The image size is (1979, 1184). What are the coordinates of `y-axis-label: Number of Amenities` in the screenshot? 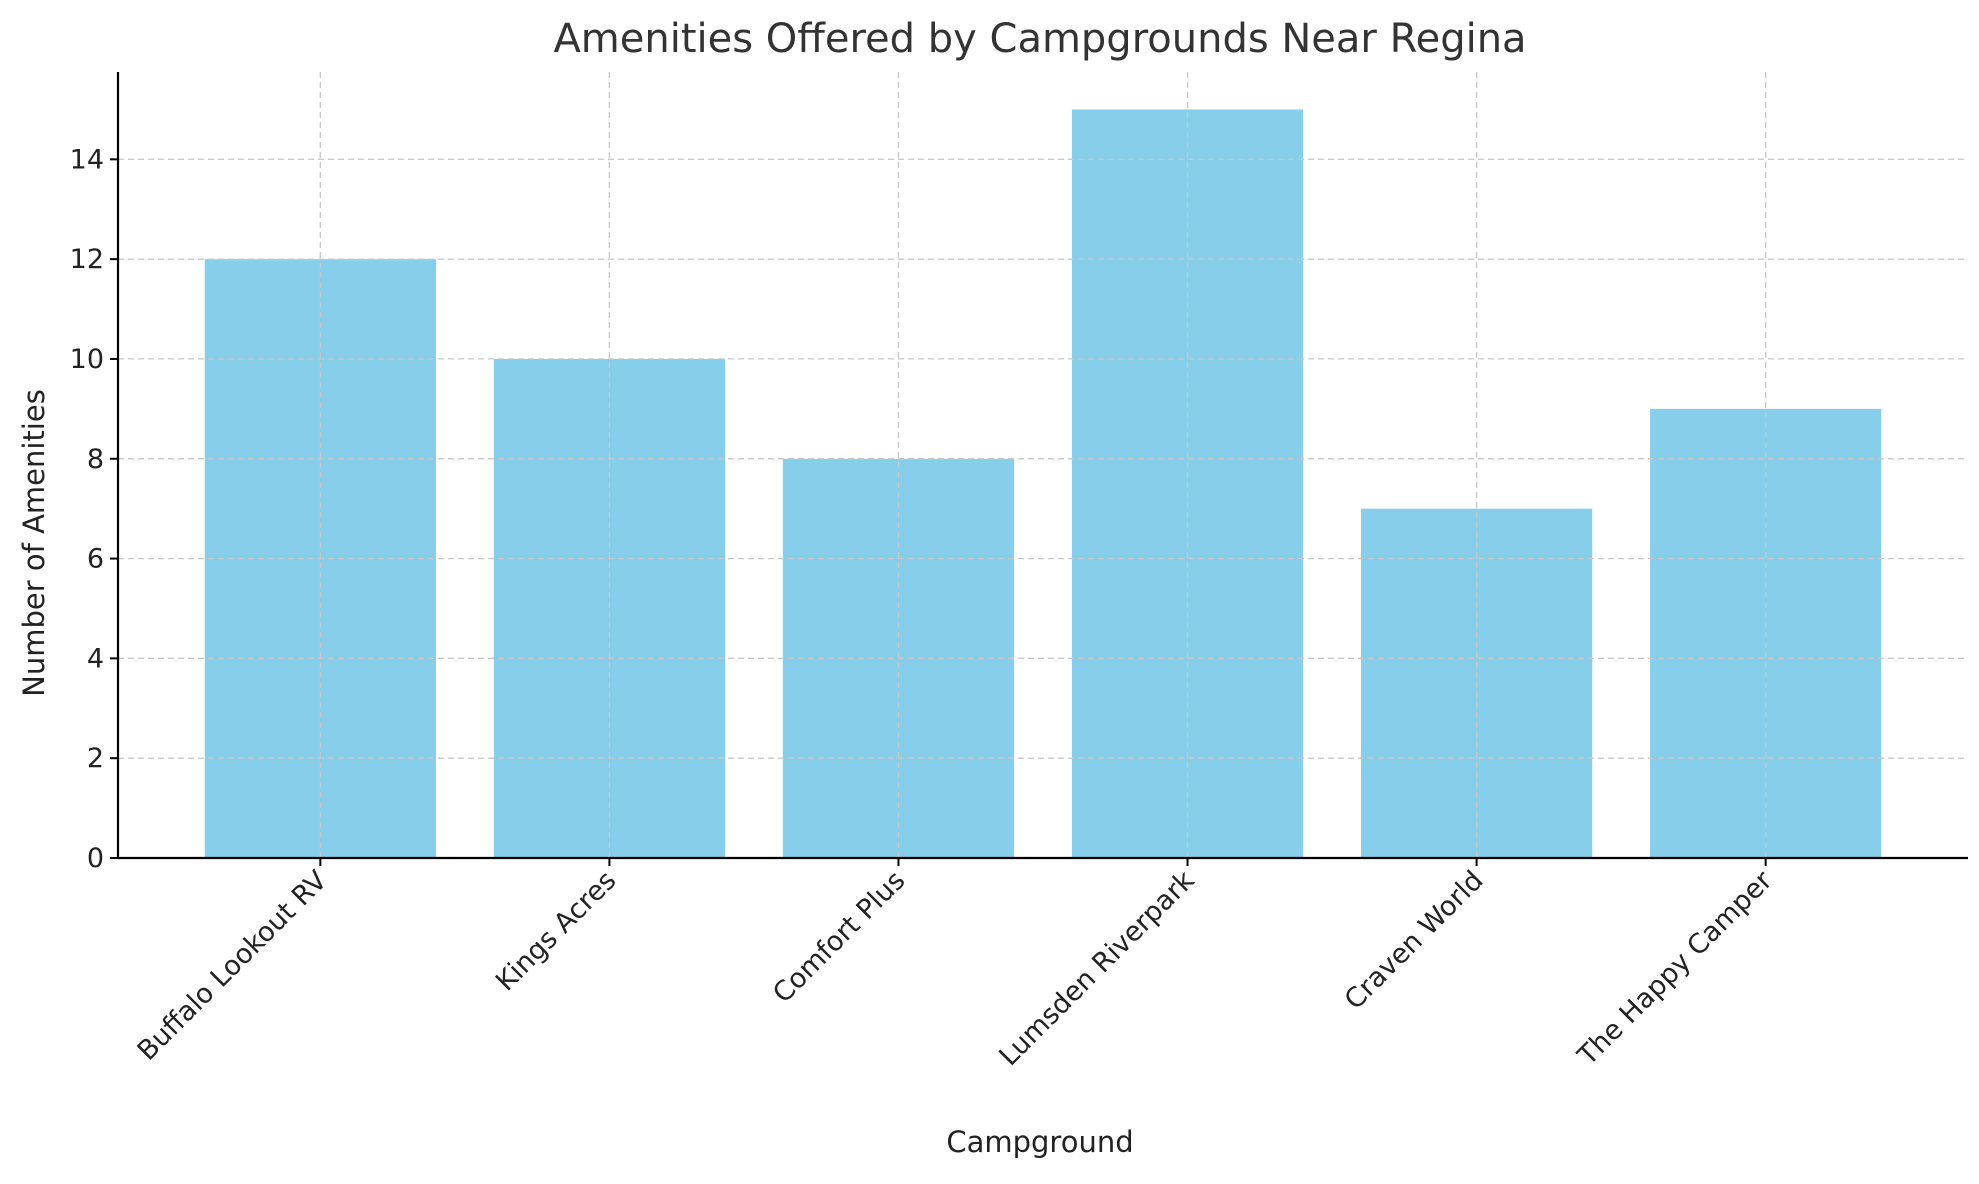 It's located at (34, 543).